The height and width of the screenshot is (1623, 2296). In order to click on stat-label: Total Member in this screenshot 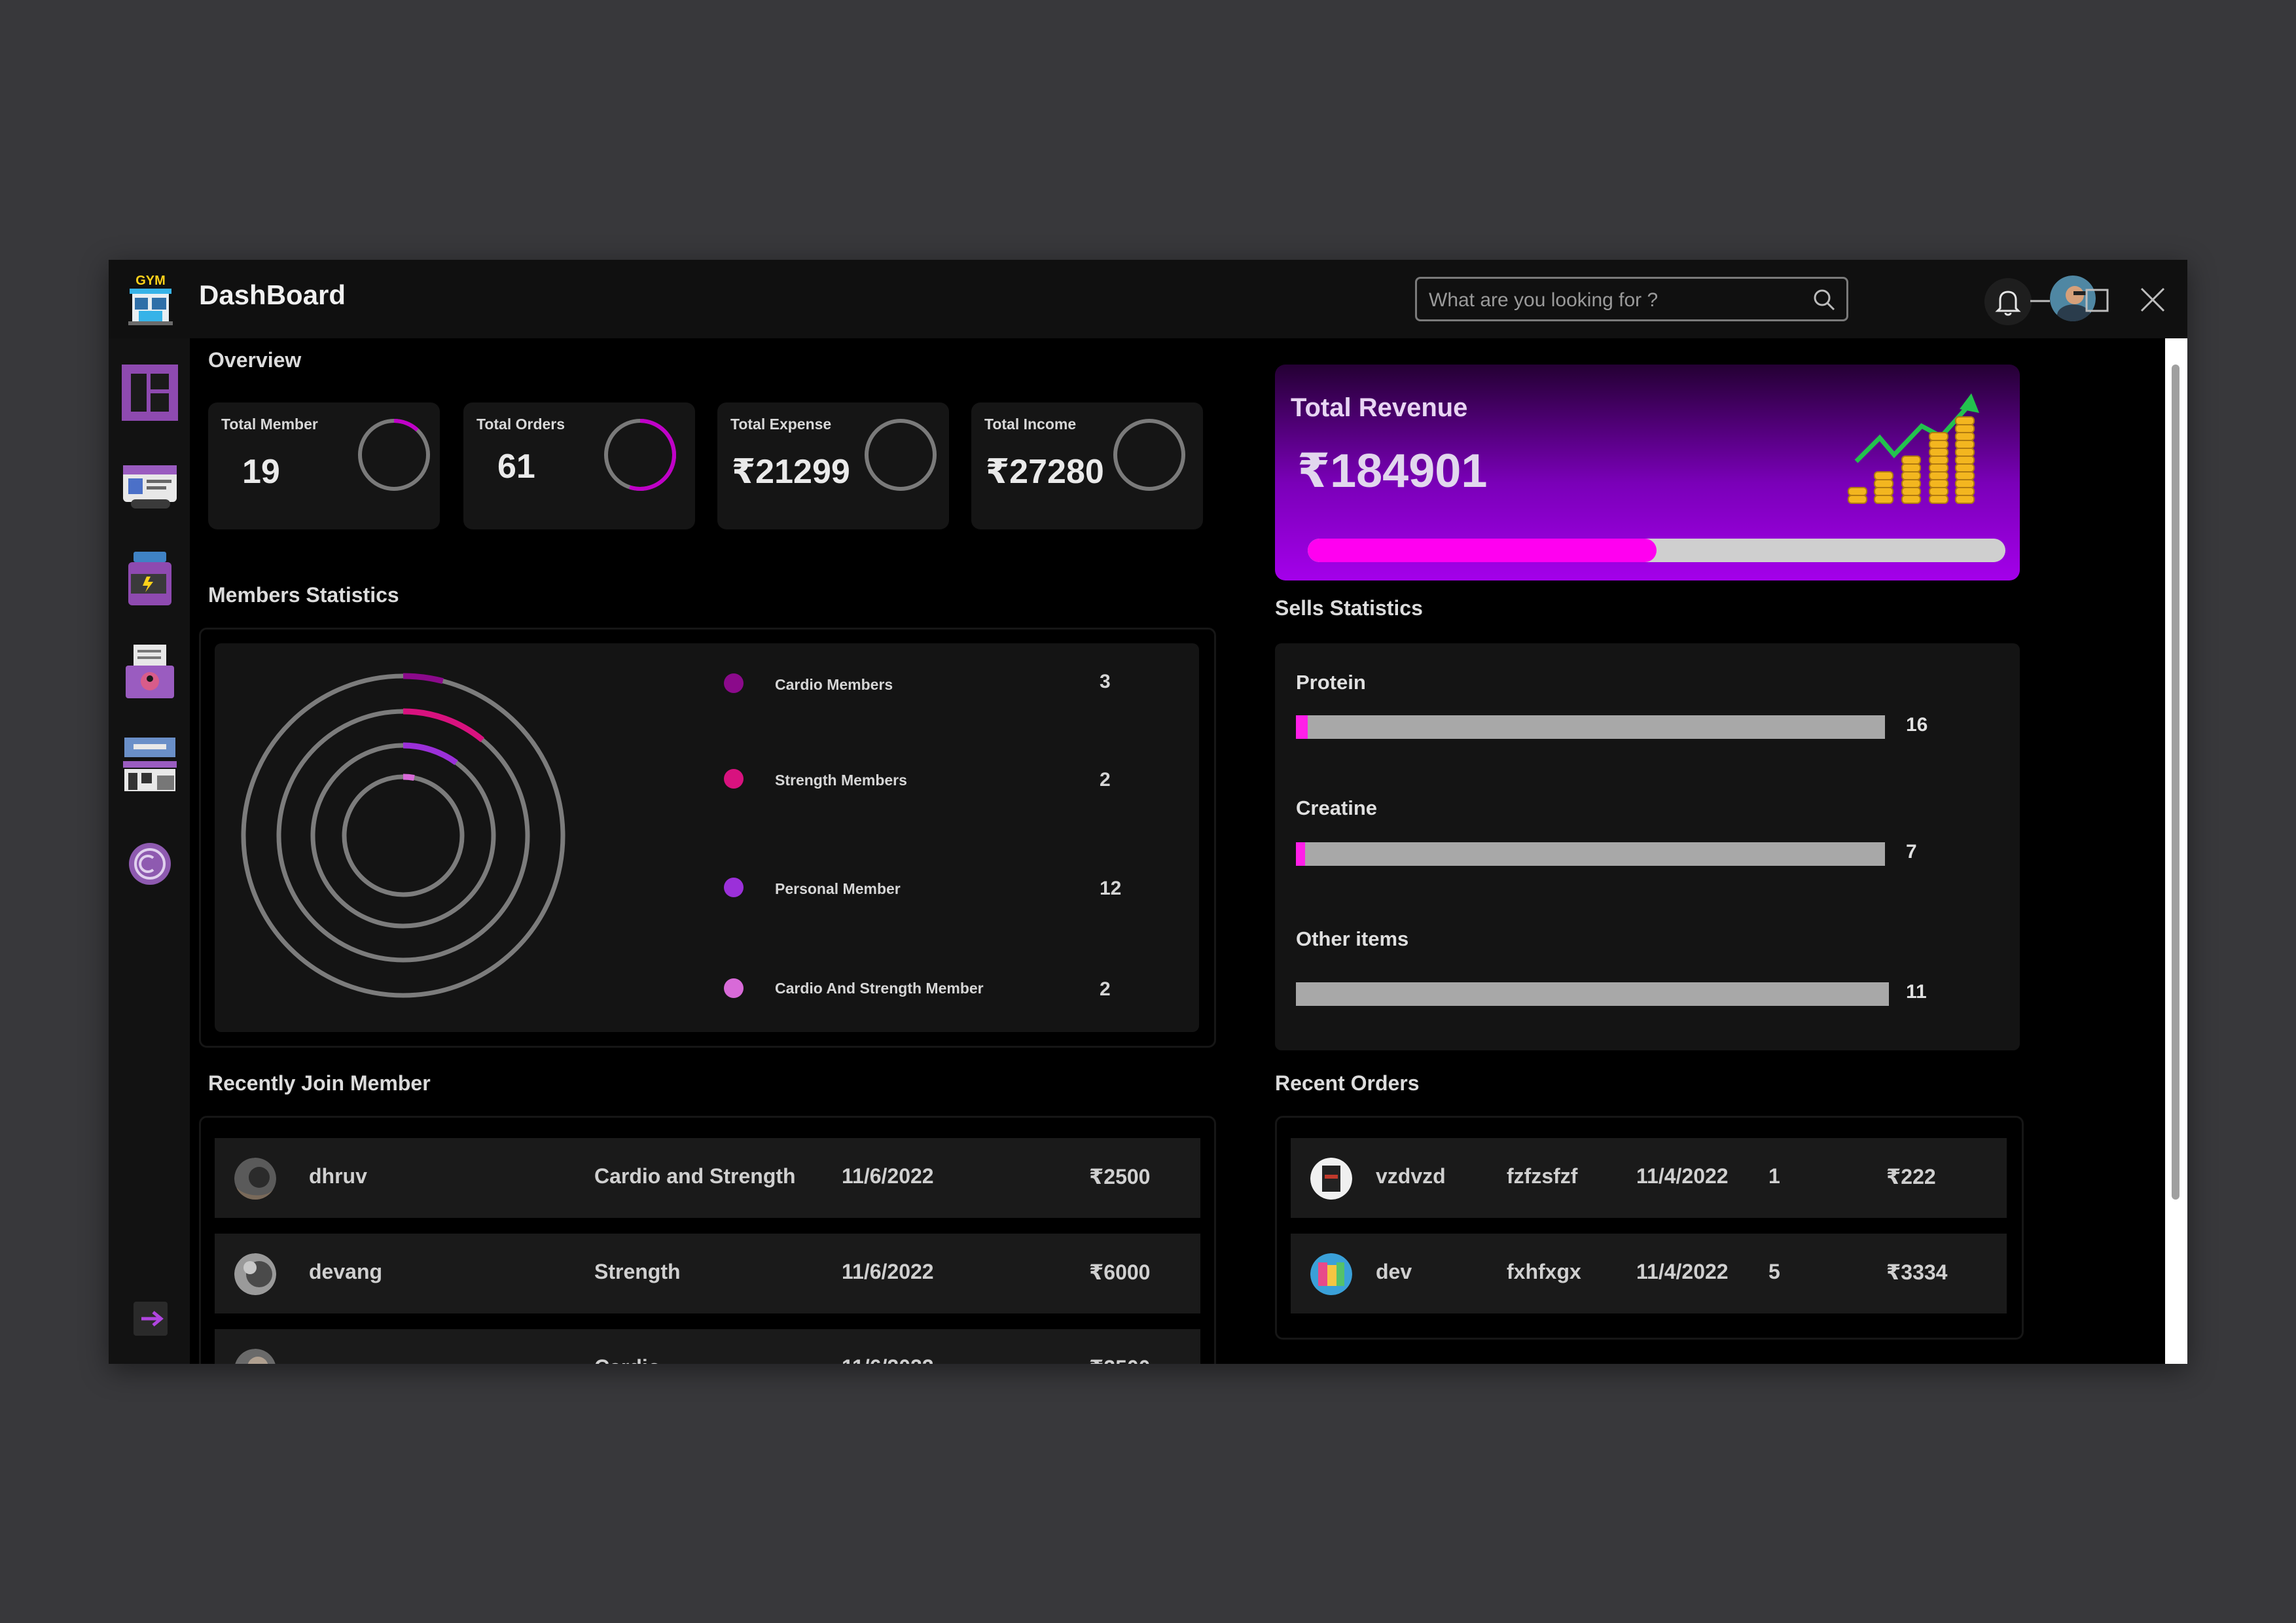, I will do `click(269, 424)`.